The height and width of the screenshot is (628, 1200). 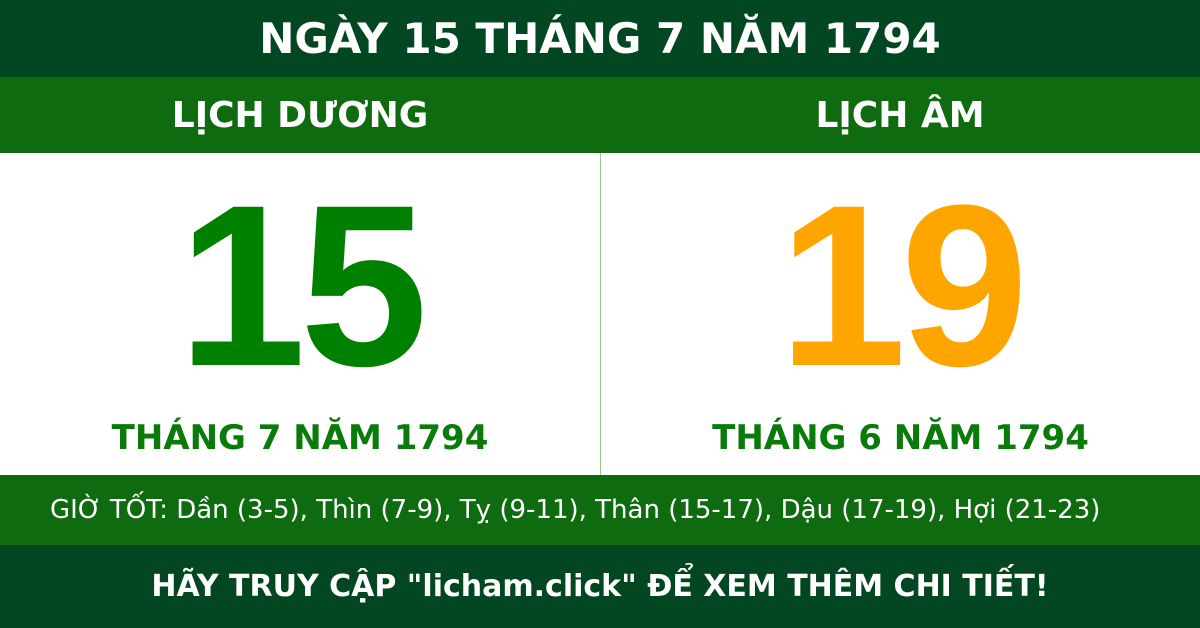 What do you see at coordinates (300, 115) in the screenshot?
I see `solar-heading: LỊCH DƯƠNG` at bounding box center [300, 115].